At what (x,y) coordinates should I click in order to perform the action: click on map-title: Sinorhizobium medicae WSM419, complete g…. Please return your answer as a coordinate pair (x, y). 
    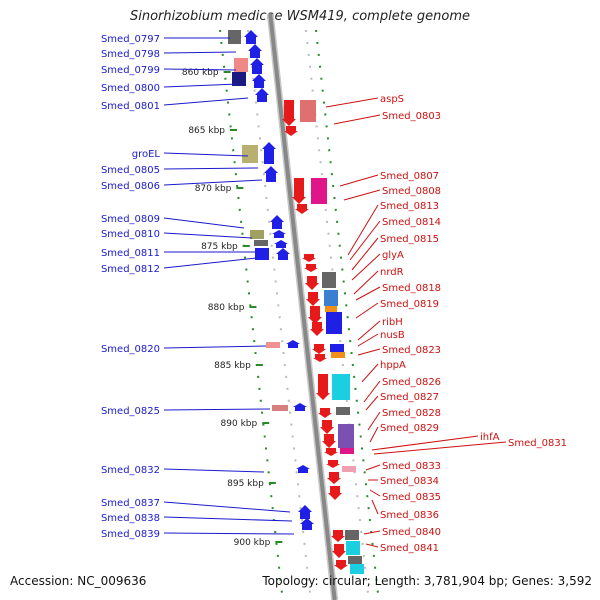
    Looking at the image, I should click on (300, 16).